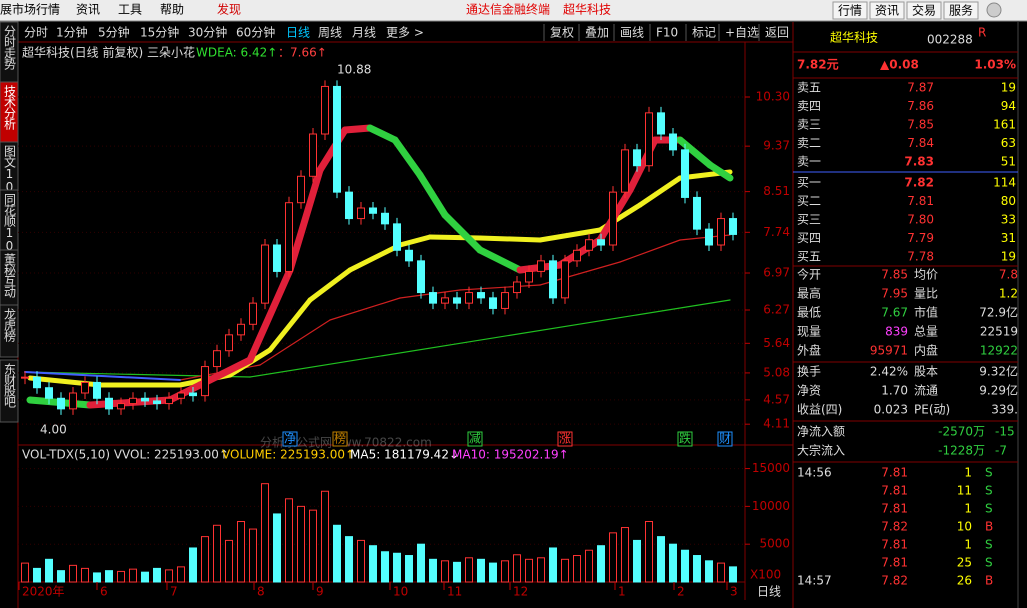  Describe the element at coordinates (889, 372) in the screenshot. I see `stat-value: 2.42%` at that location.